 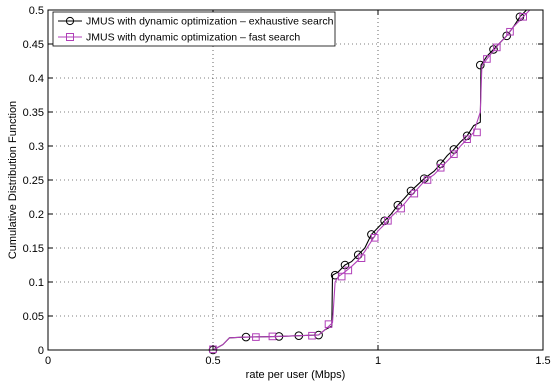 I want to click on x-tick-label: 1.5, so click(x=542, y=361).